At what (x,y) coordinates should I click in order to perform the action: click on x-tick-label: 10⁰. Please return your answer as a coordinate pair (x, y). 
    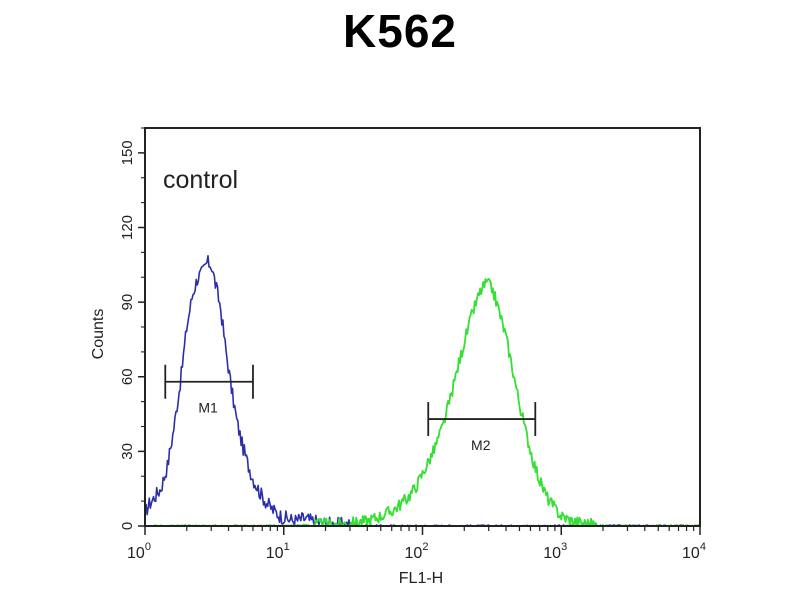
    Looking at the image, I should click on (139, 551).